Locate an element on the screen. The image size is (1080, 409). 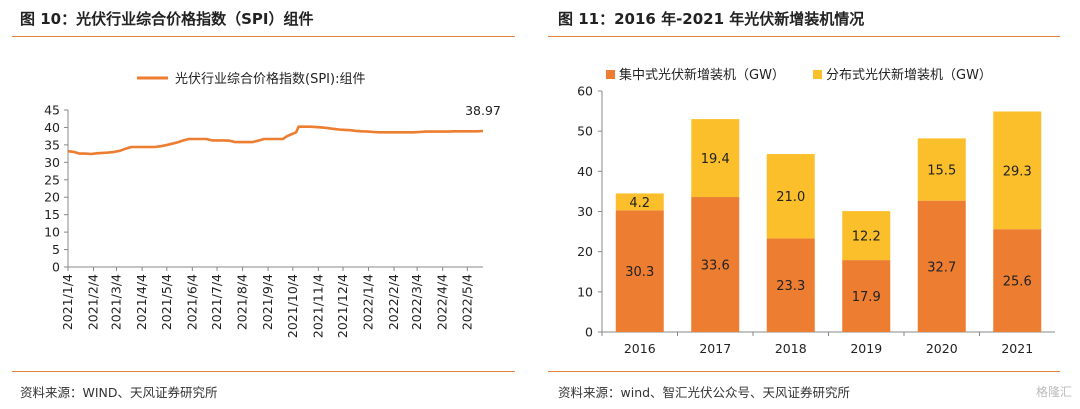
centralized-bar-label: 17.9 is located at coordinates (866, 297).